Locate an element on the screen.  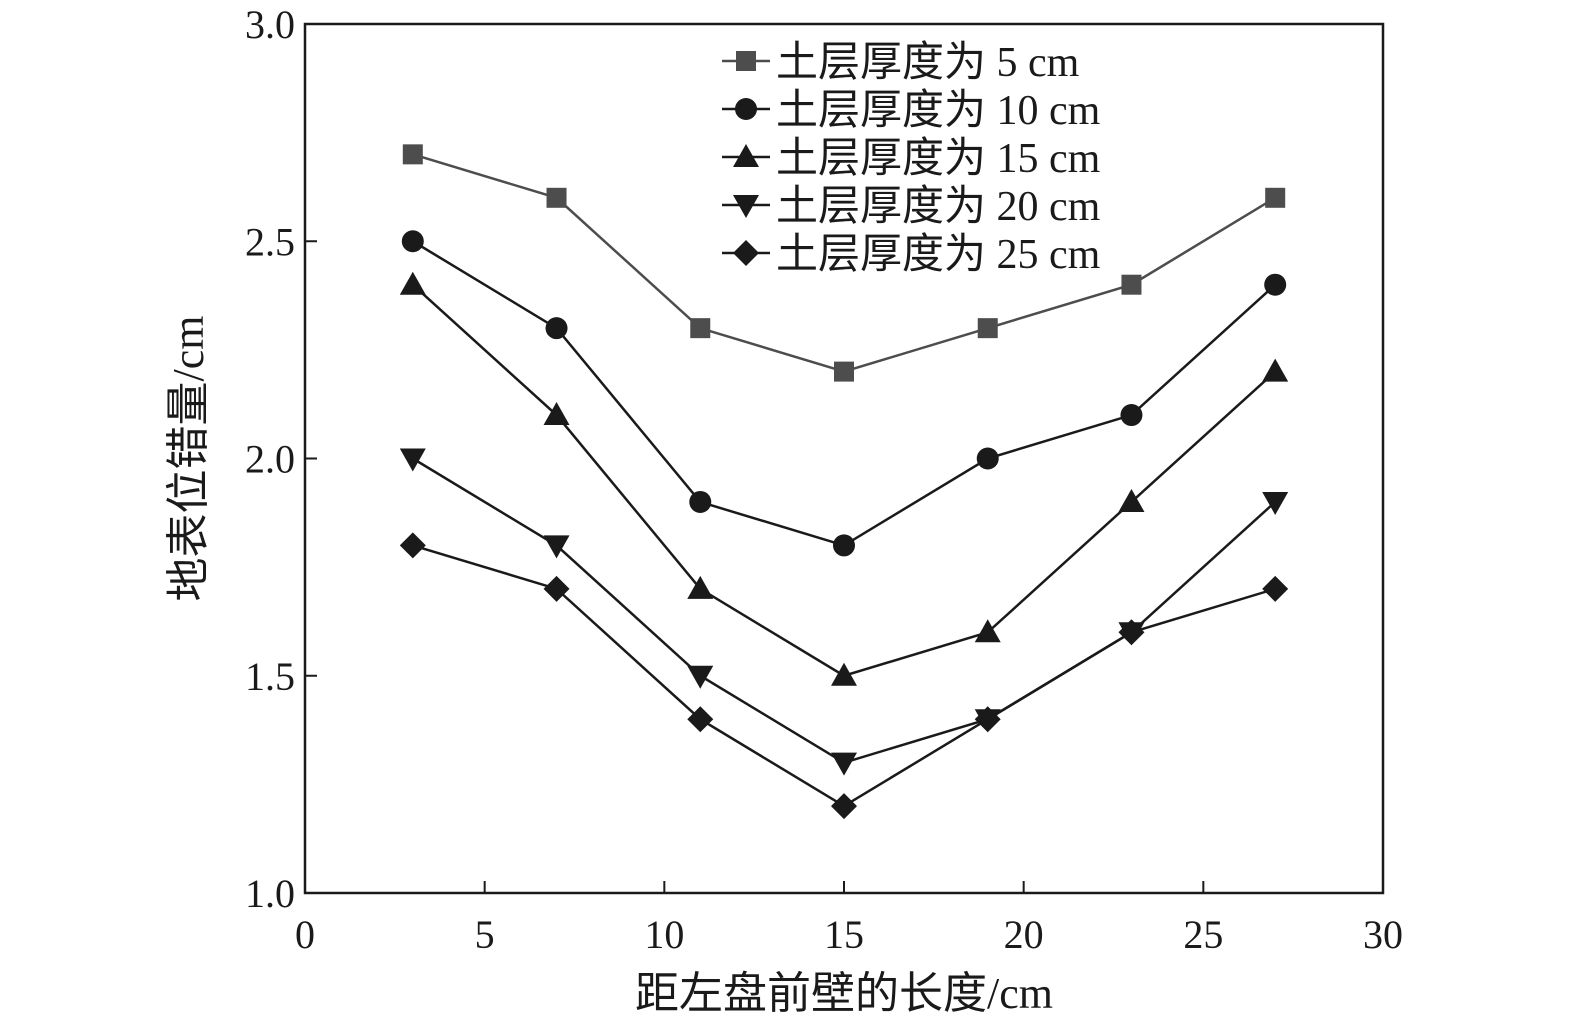
legend-item-5: 土层厚度为 25 cm is located at coordinates (911, 255).